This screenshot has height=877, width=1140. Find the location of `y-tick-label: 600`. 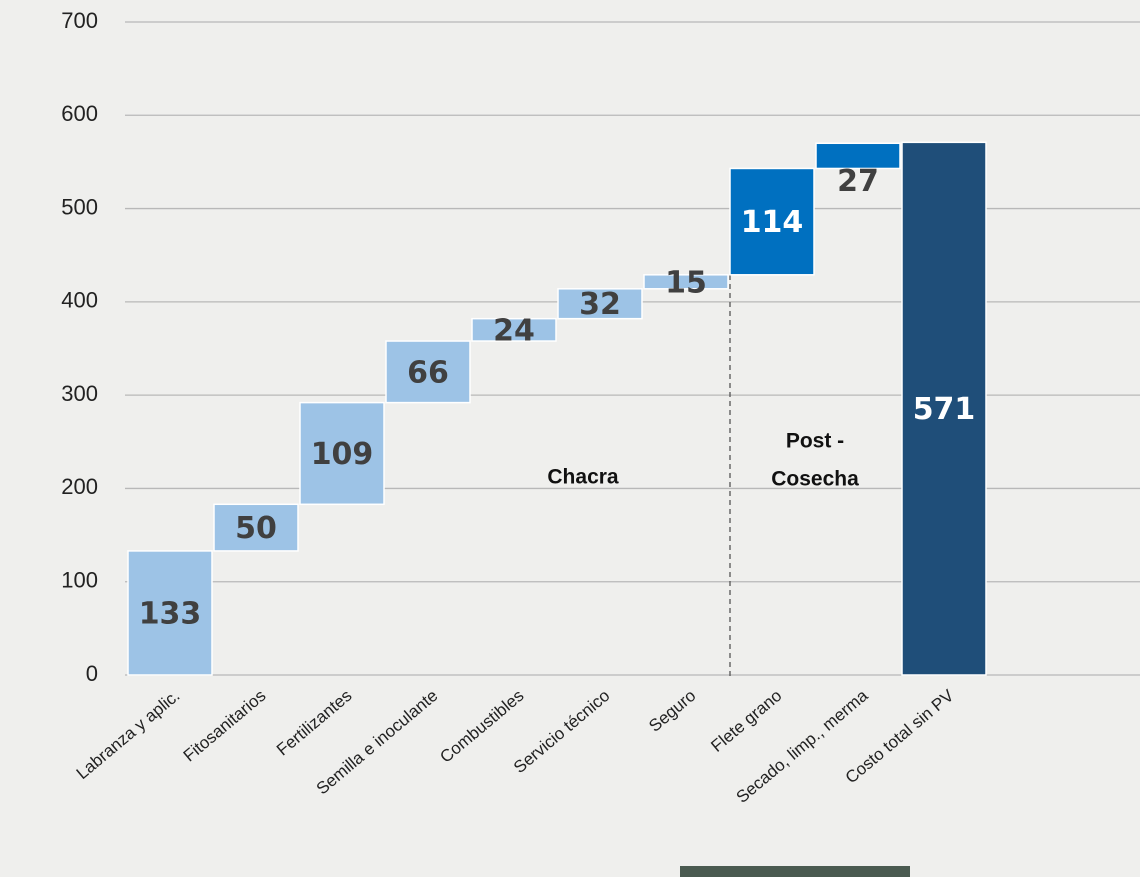

y-tick-label: 600 is located at coordinates (79, 113).